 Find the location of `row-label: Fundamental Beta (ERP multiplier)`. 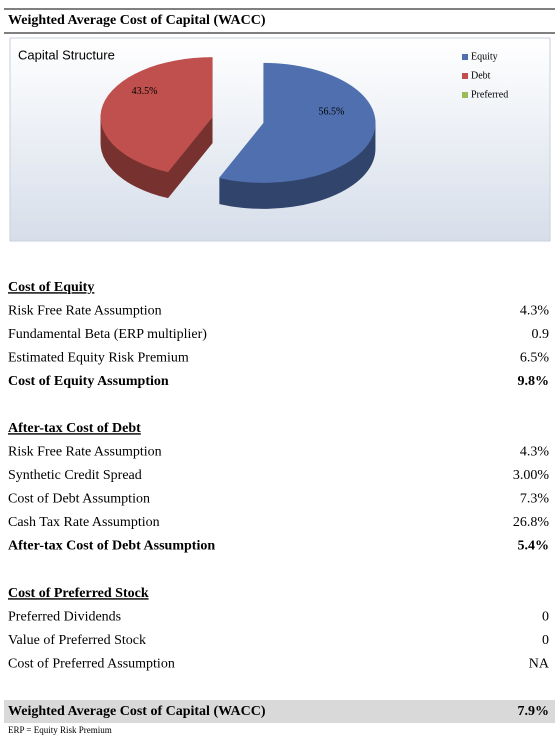

row-label: Fundamental Beta (ERP multiplier) is located at coordinates (107, 334).